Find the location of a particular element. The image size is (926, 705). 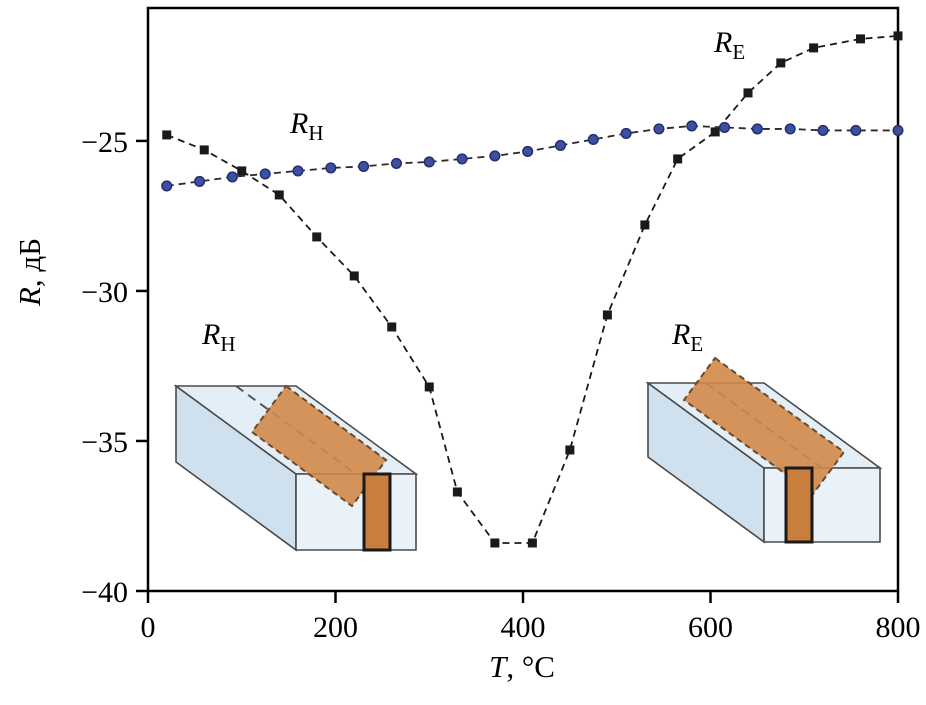

inset-label-rh-sub: H is located at coordinates (228, 344).